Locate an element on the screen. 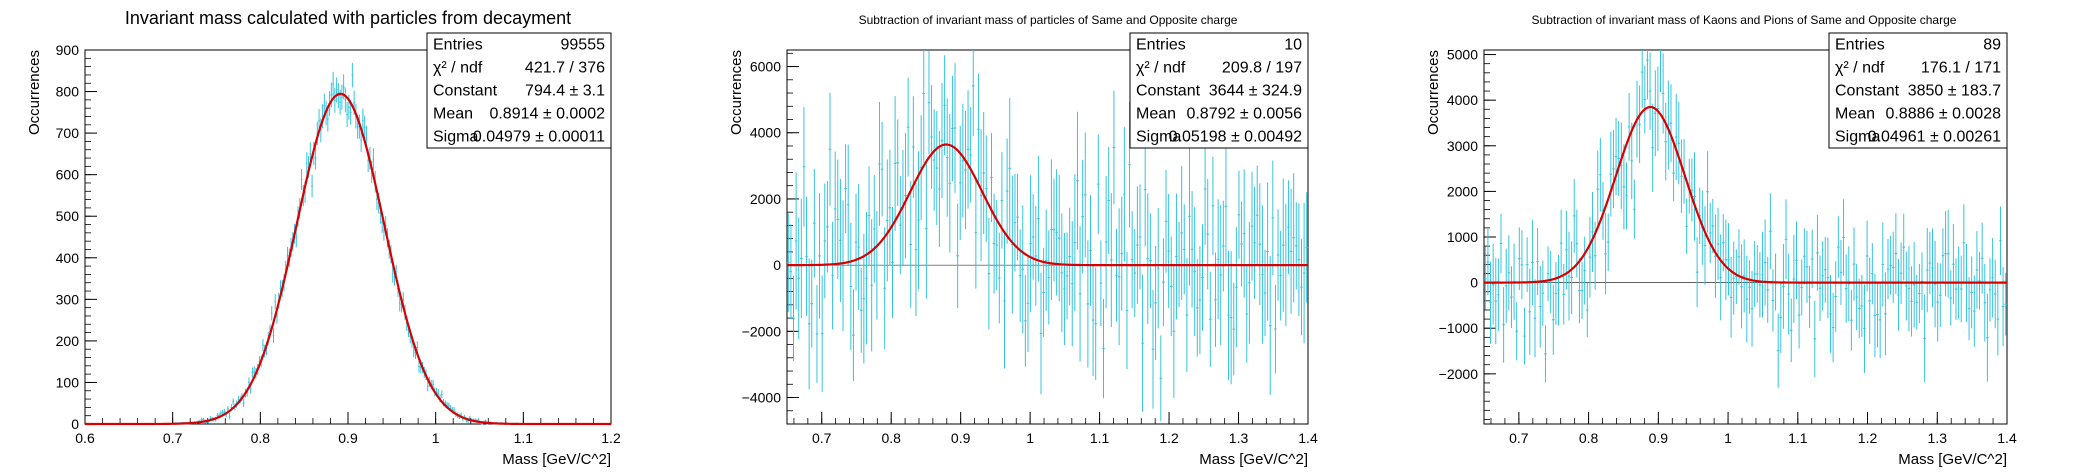 The width and height of the screenshot is (2086, 475). y-tick-label: 300 is located at coordinates (68, 299).